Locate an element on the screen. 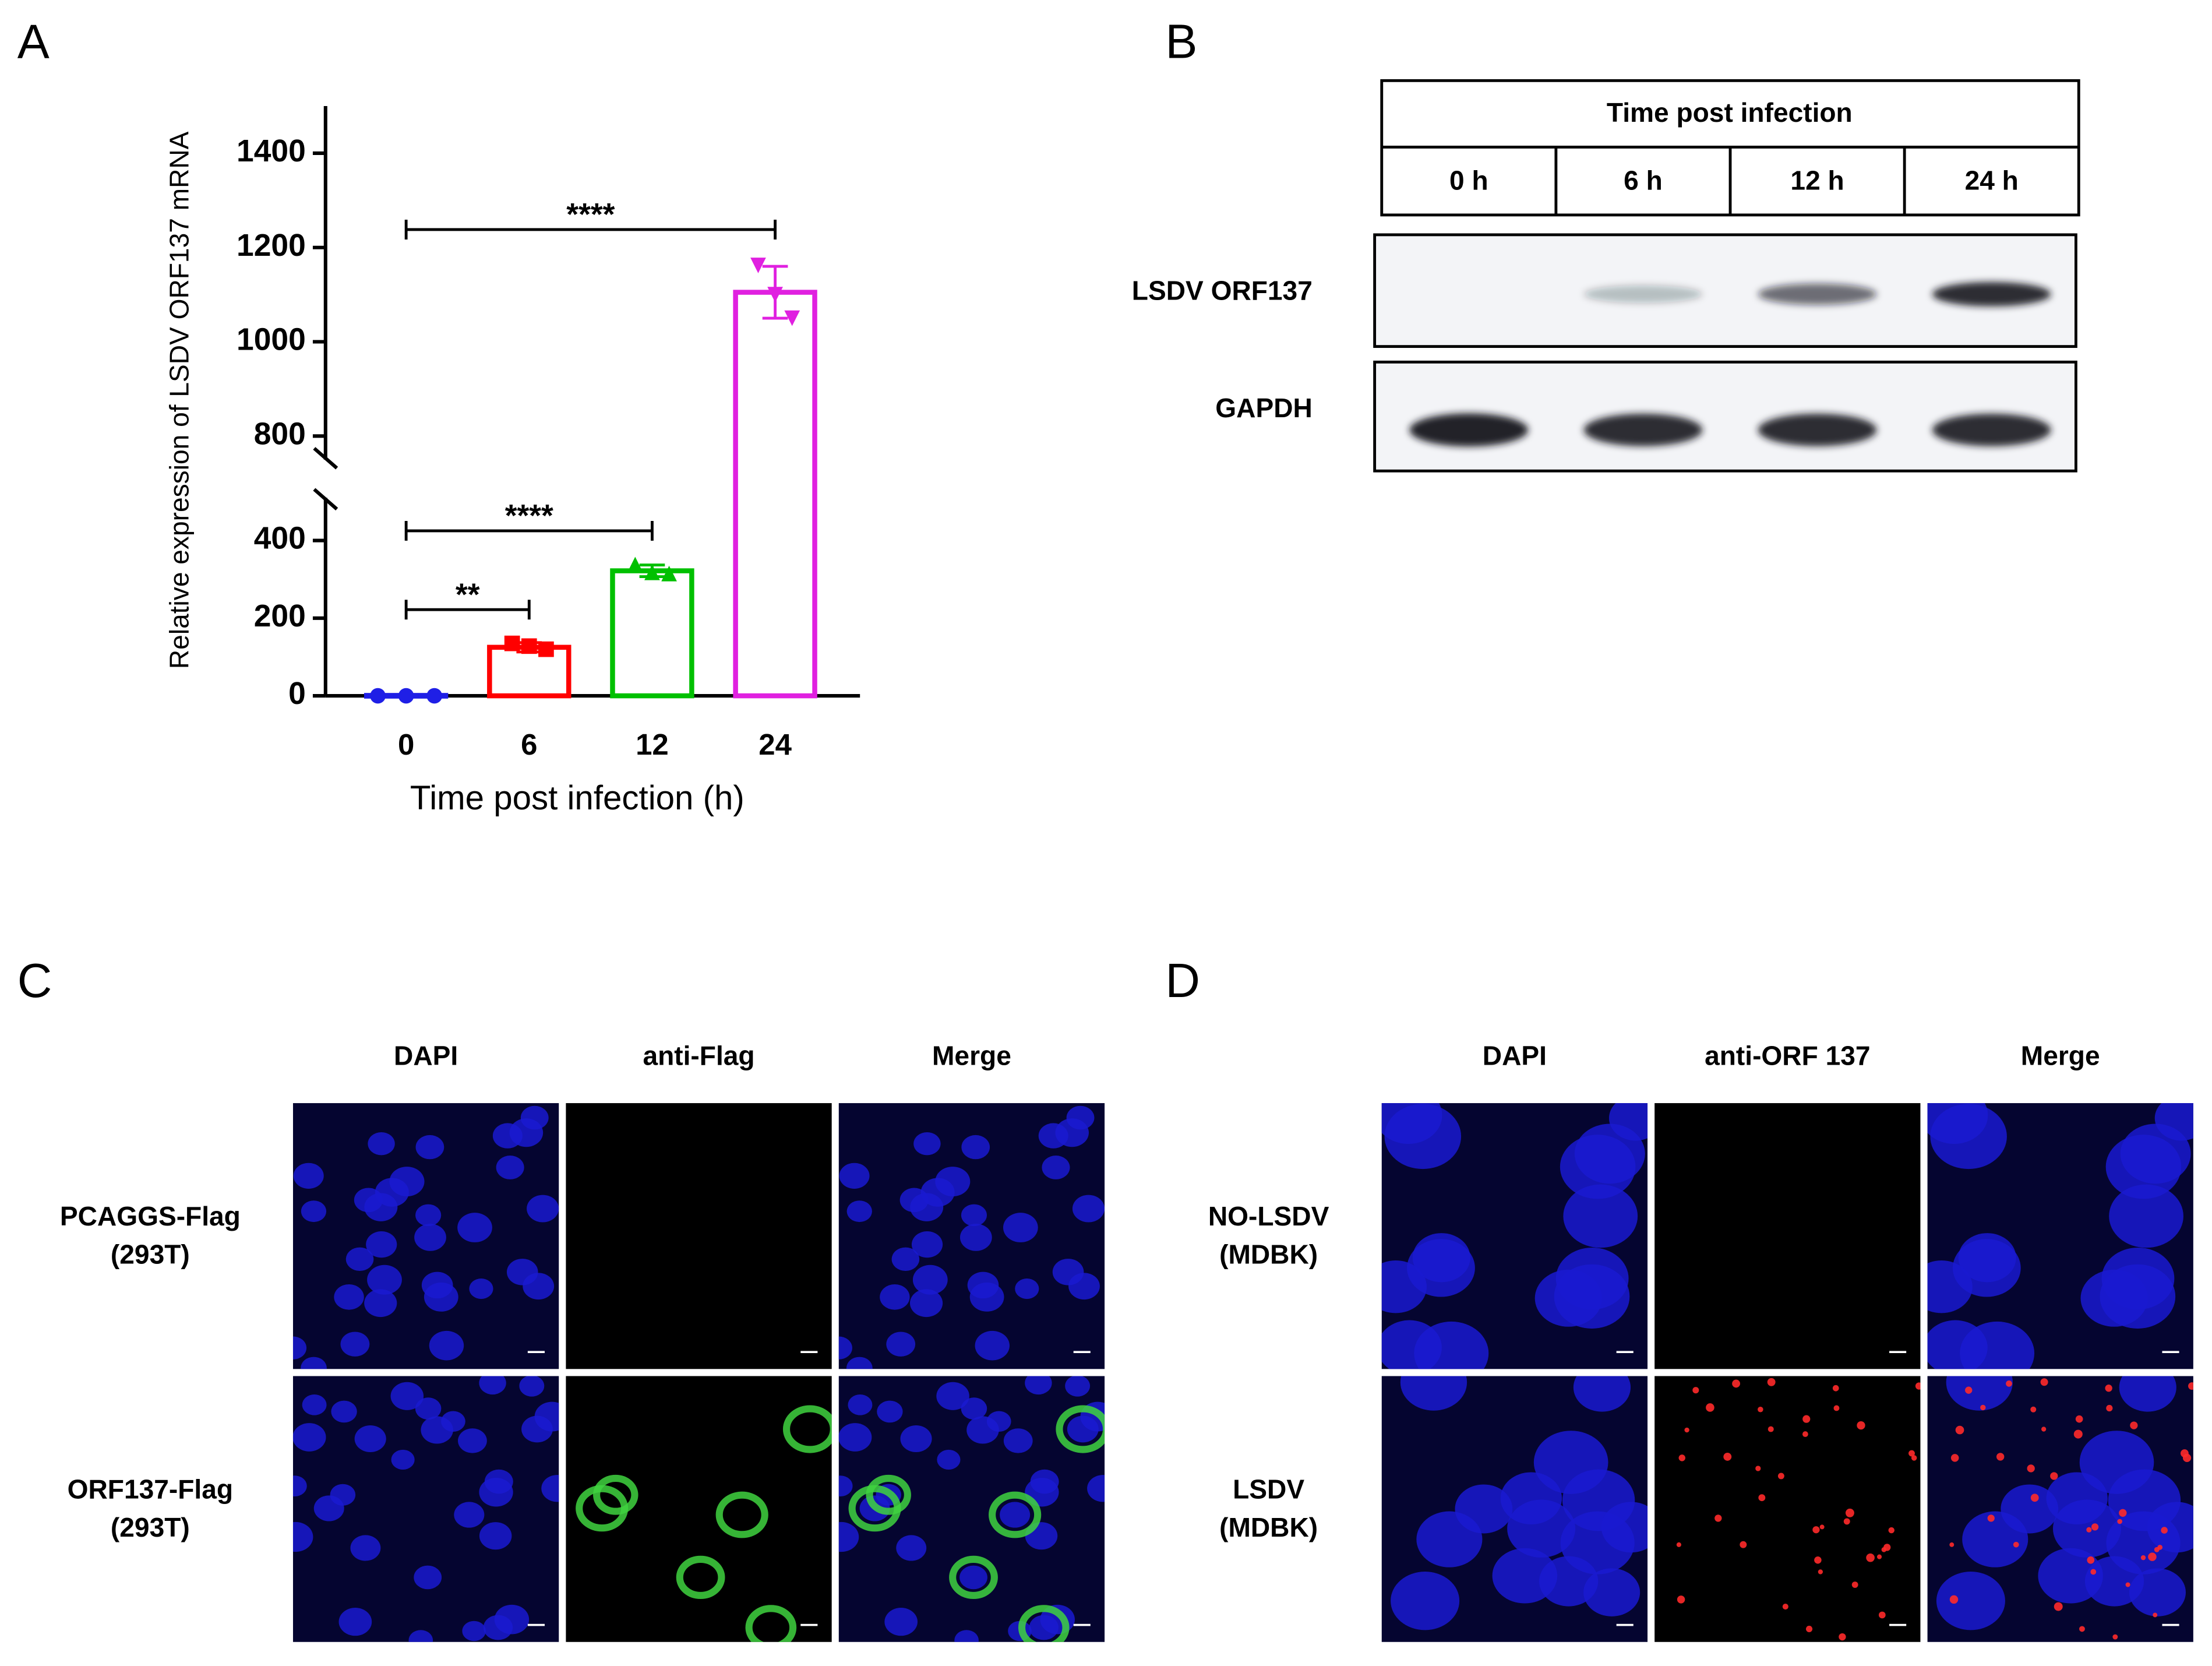  y-tick-label: 1200 is located at coordinates (271, 245).